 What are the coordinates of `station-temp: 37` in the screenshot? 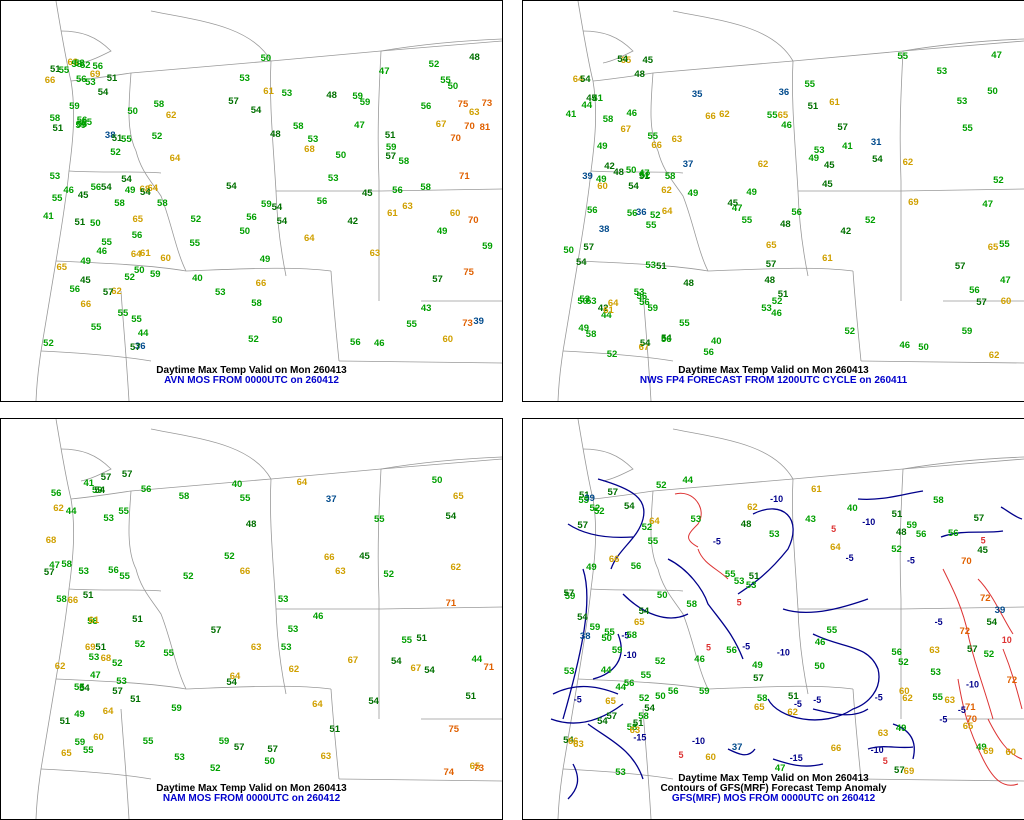 It's located at (688, 164).